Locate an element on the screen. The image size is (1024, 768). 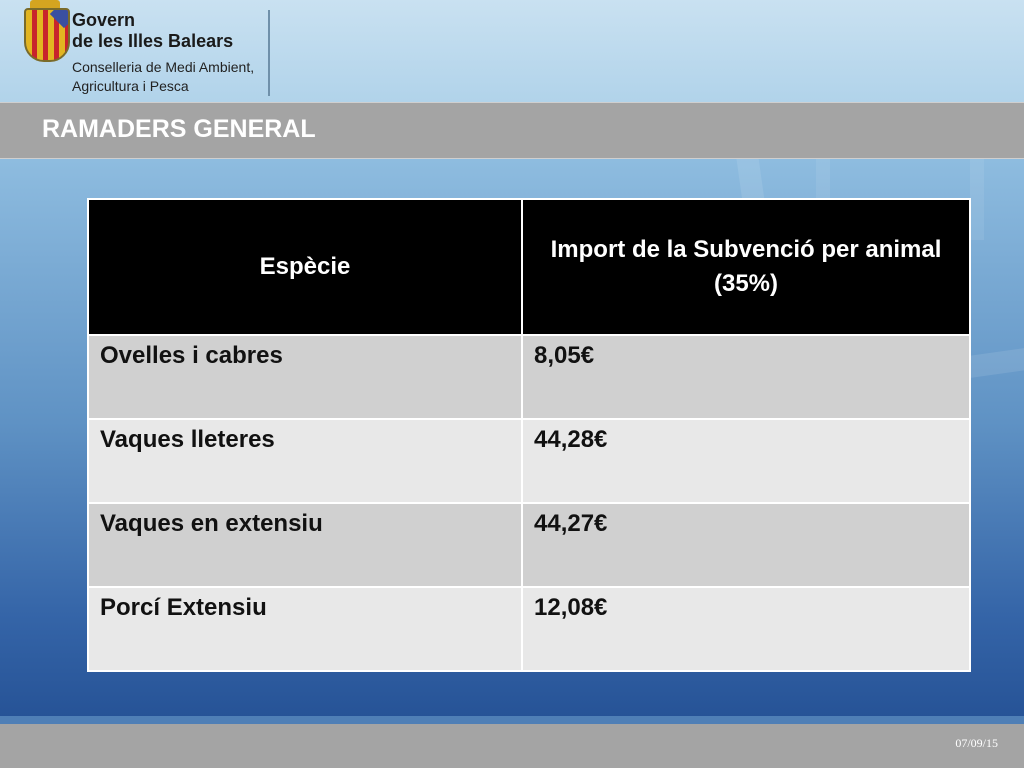
org-line-1: Govern is located at coordinates (104, 20).